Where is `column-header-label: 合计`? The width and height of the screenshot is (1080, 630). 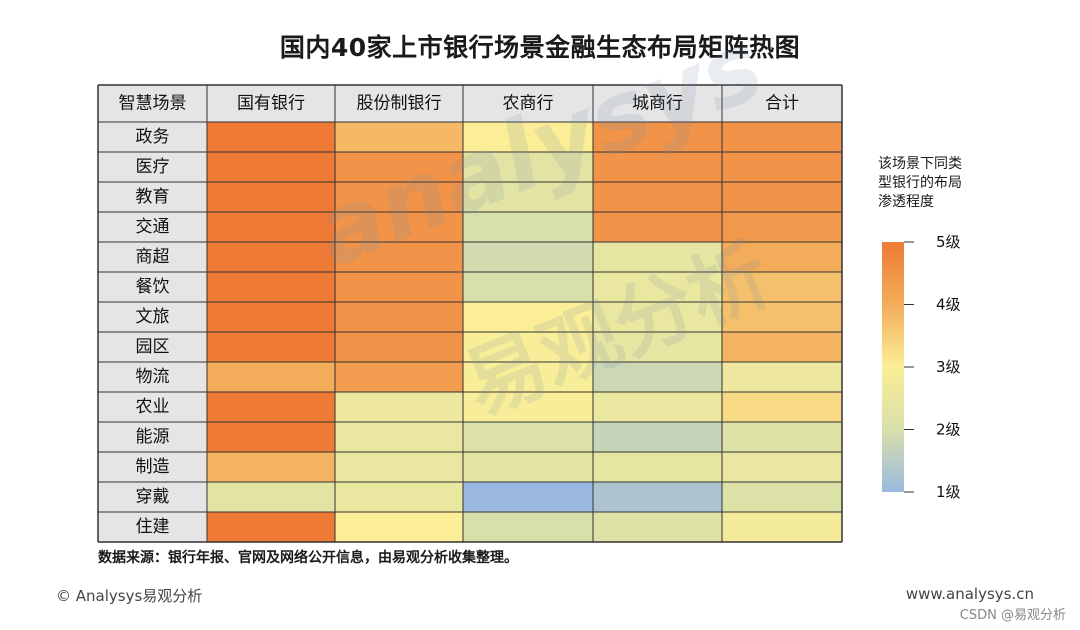
column-header-label: 合计 is located at coordinates (782, 104).